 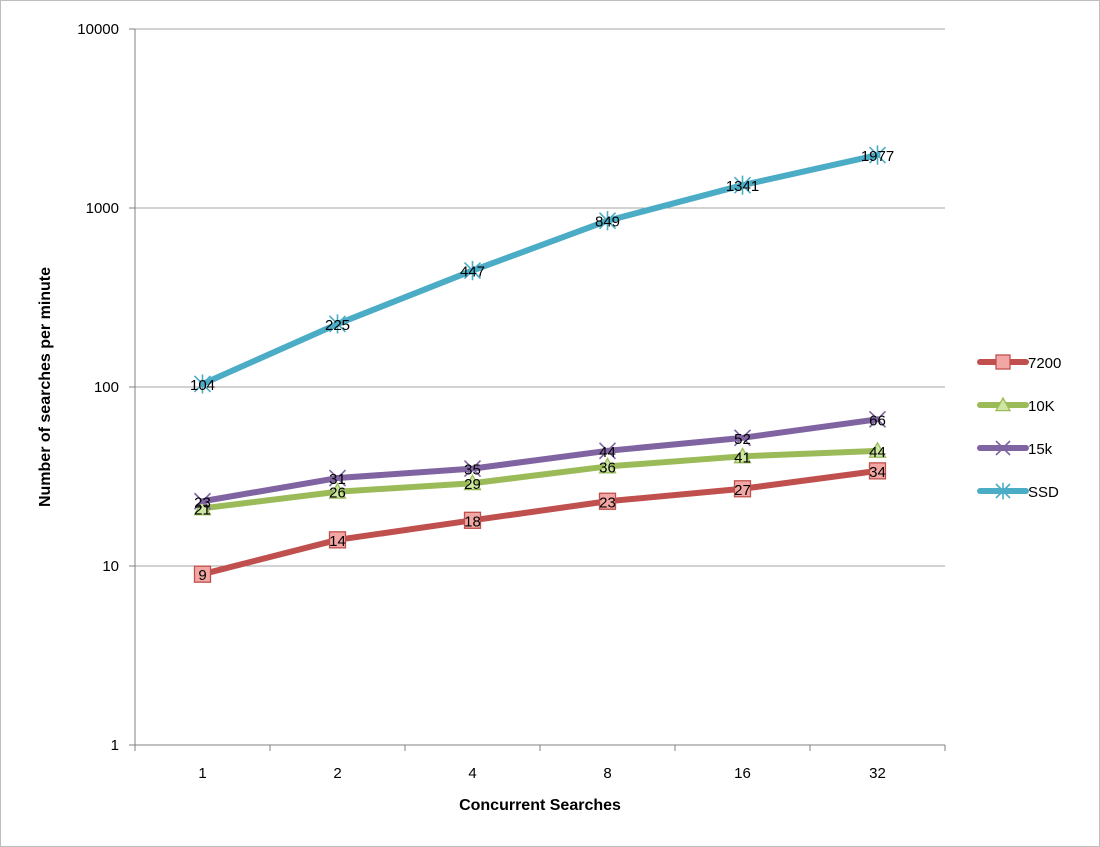 I want to click on data-label: 35, so click(x=472, y=470).